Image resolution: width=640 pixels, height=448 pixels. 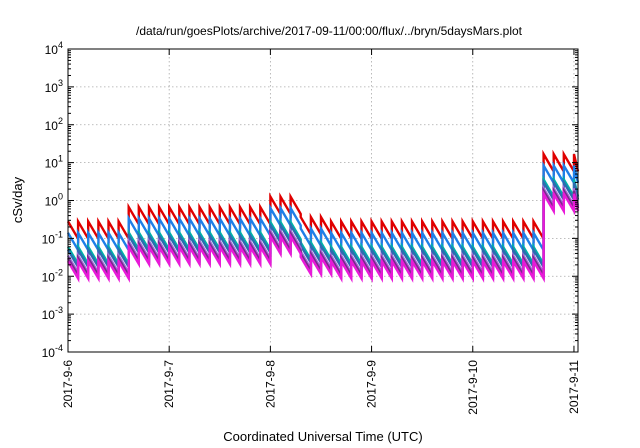 I want to click on y-tick-label: 10⁴, so click(x=54, y=48).